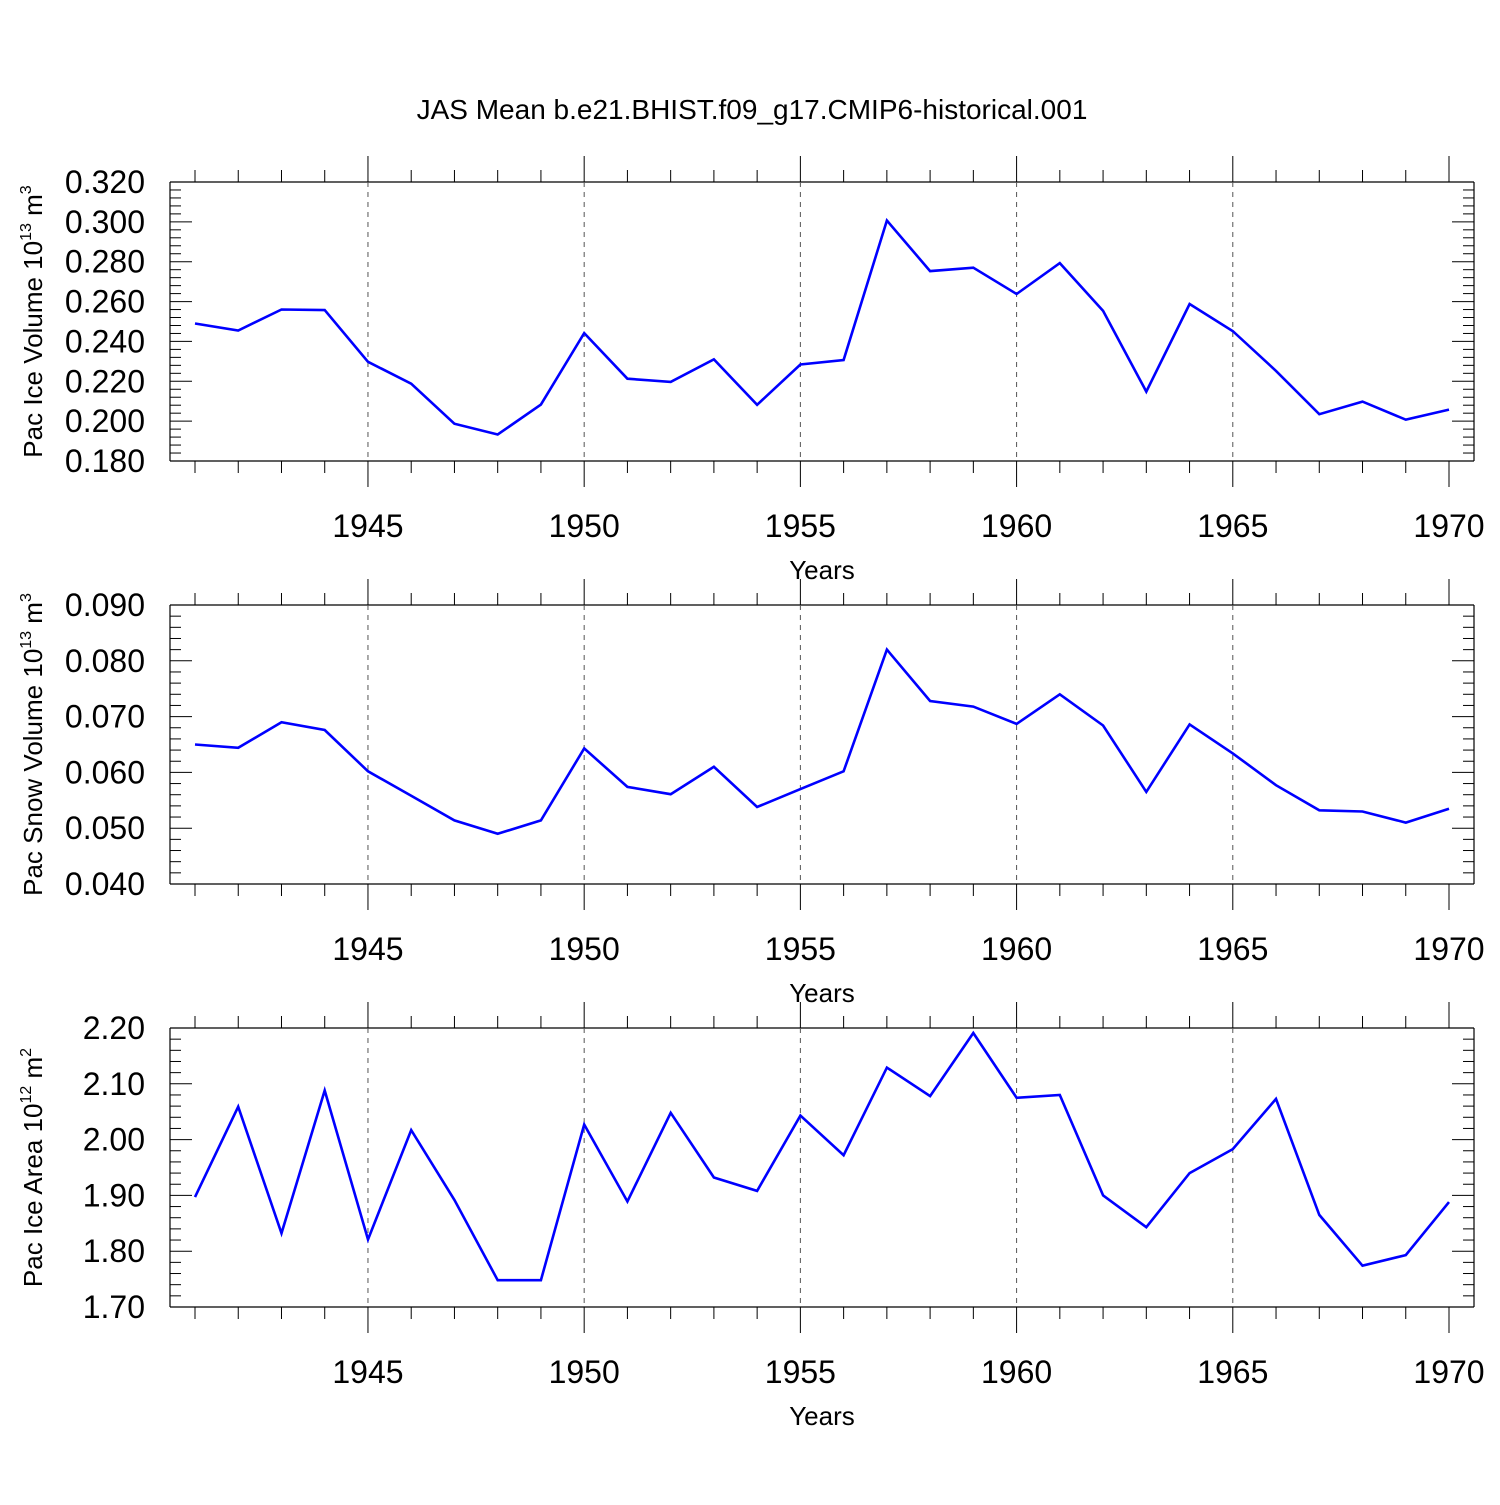 Image resolution: width=1500 pixels, height=1505 pixels. What do you see at coordinates (105, 341) in the screenshot?
I see `y-tick-label: 0.240` at bounding box center [105, 341].